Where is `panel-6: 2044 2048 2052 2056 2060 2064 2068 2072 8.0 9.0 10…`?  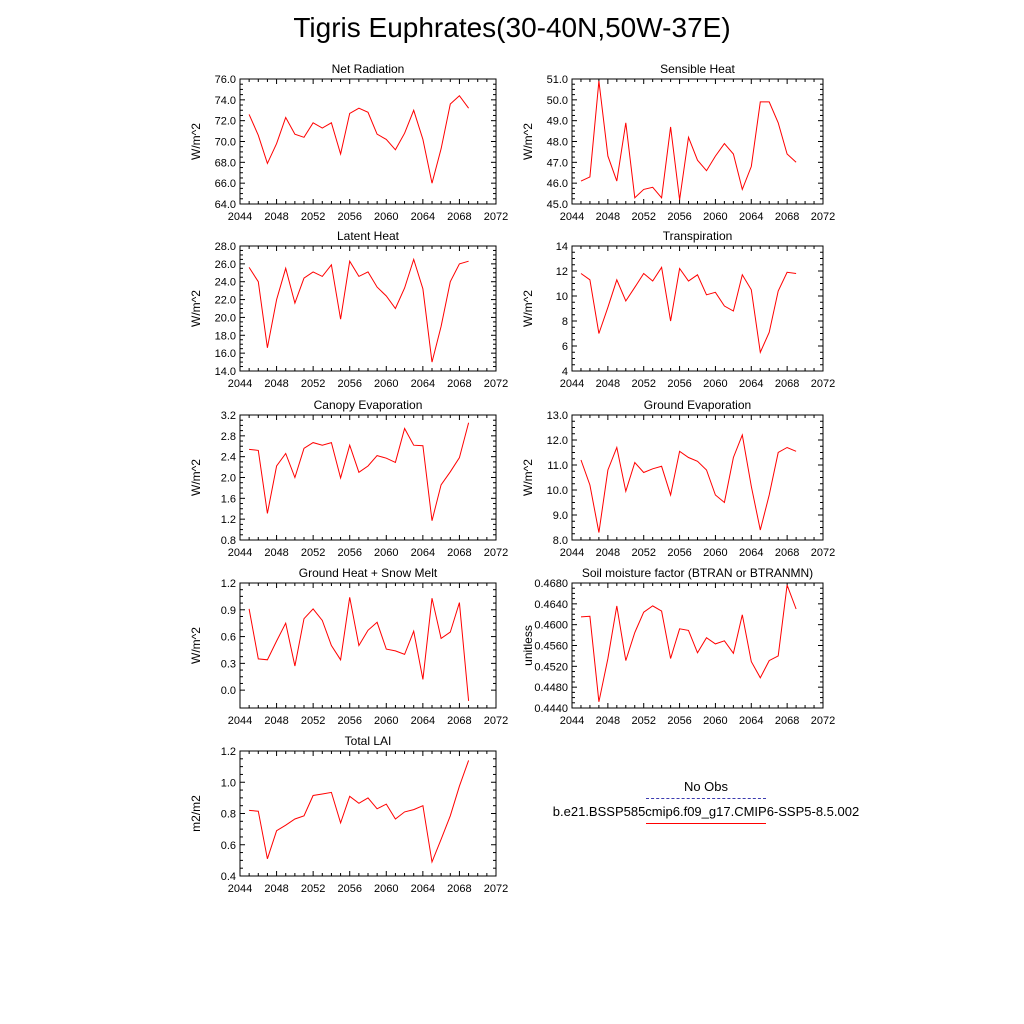
panel-6: 2044 2048 2052 2056 2060 2064 2068 2072 8.0 9.0 10… is located at coordinates (678, 478).